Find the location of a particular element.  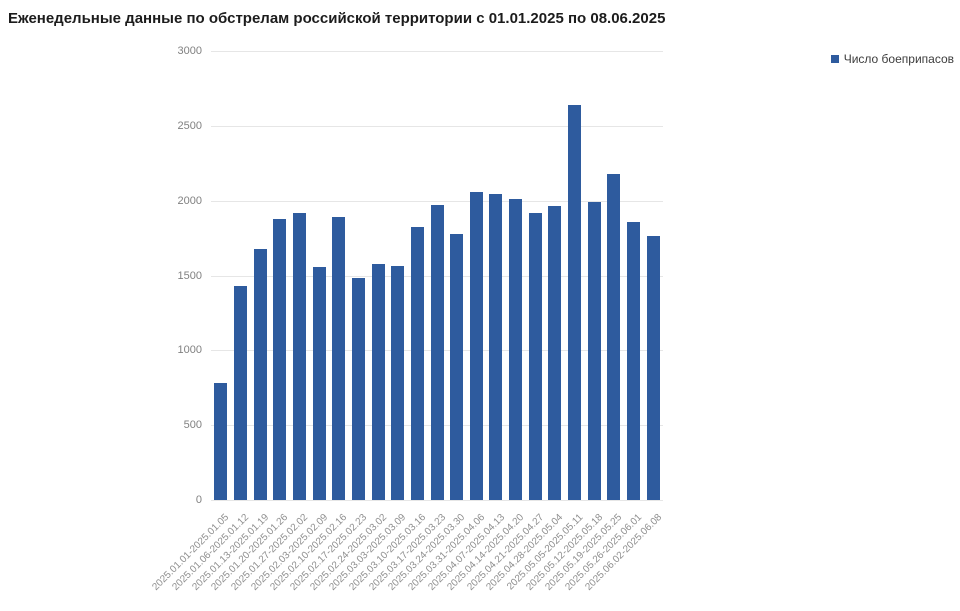

y-axis-label: 3000 is located at coordinates (189, 51).